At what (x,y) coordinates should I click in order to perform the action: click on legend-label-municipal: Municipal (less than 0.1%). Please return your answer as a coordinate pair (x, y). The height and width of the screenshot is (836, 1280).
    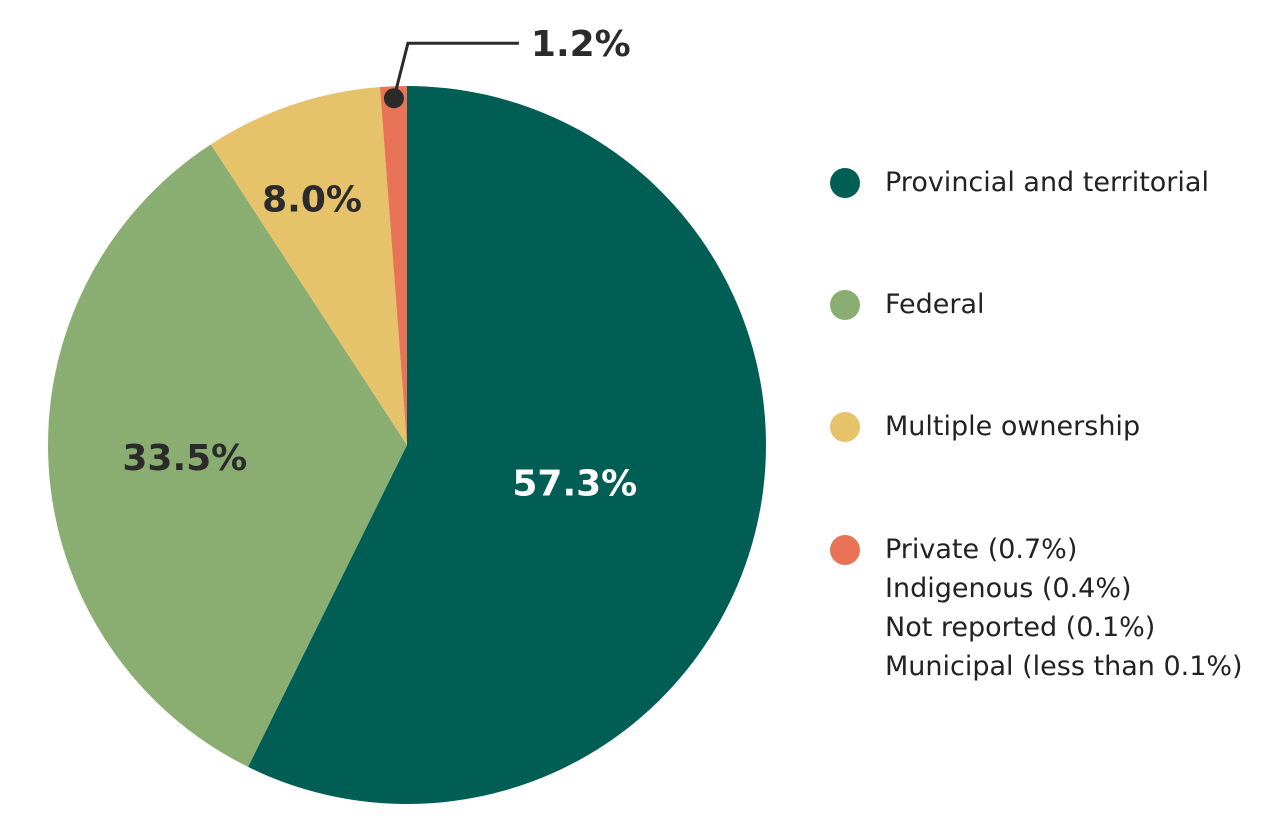
    Looking at the image, I should click on (1064, 666).